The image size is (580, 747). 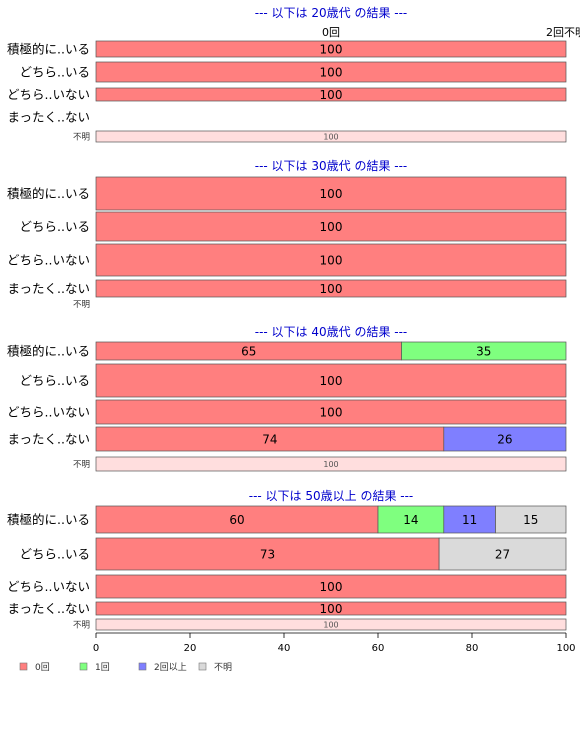 I want to click on bar-value-label: 73, so click(x=267, y=555).